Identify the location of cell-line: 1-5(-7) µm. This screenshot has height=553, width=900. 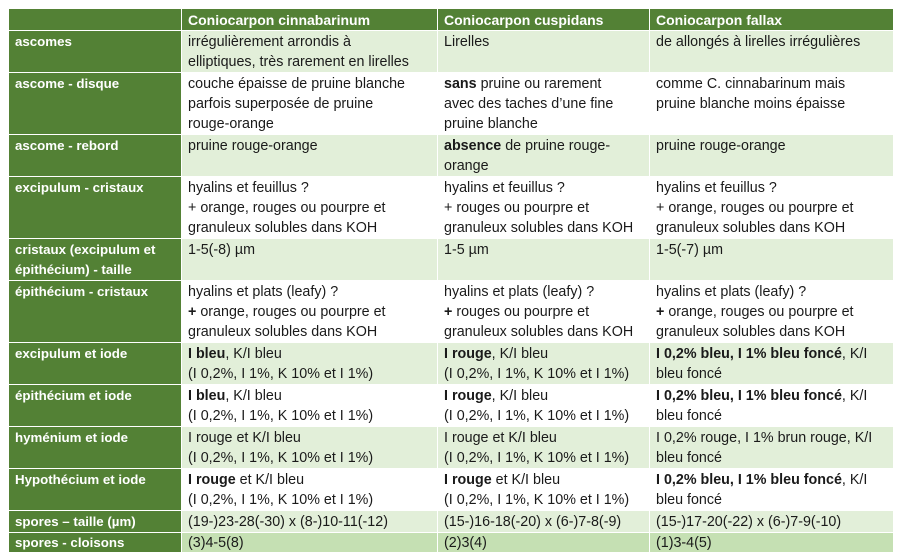
(690, 250).